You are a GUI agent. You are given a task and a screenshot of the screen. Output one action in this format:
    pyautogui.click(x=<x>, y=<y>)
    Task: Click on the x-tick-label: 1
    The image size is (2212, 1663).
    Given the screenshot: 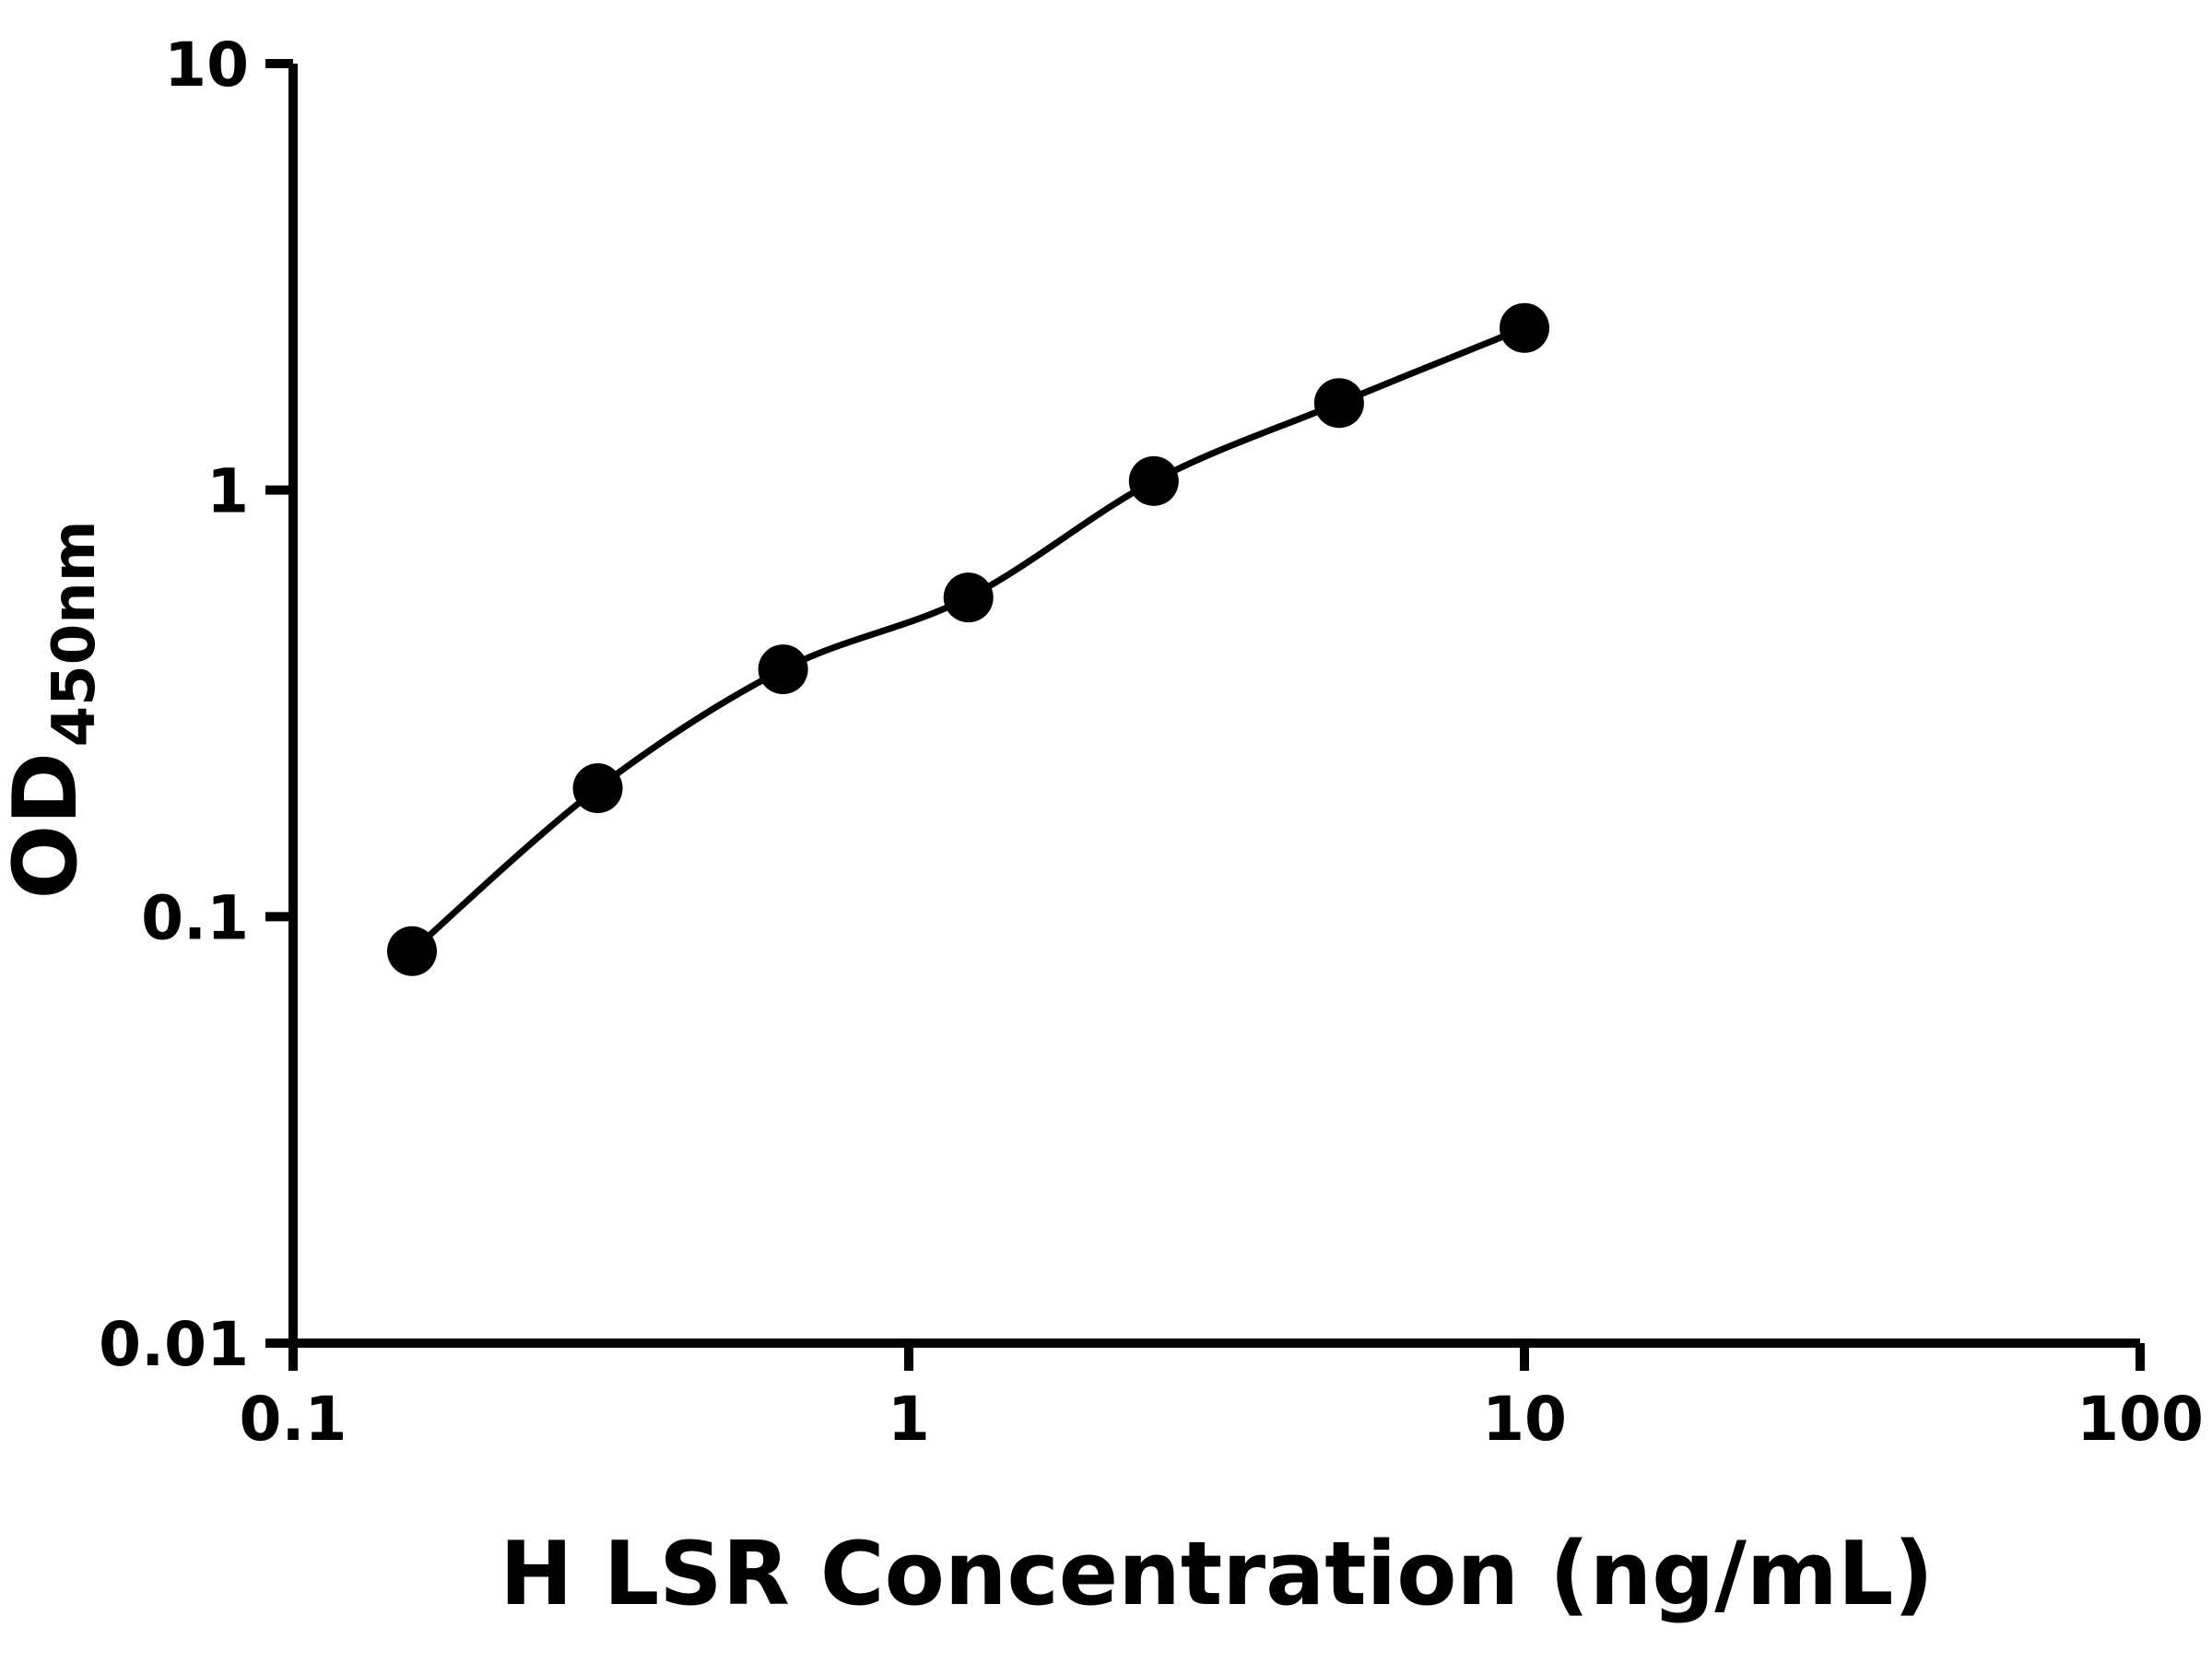 What is the action you would take?
    pyautogui.click(x=909, y=1419)
    